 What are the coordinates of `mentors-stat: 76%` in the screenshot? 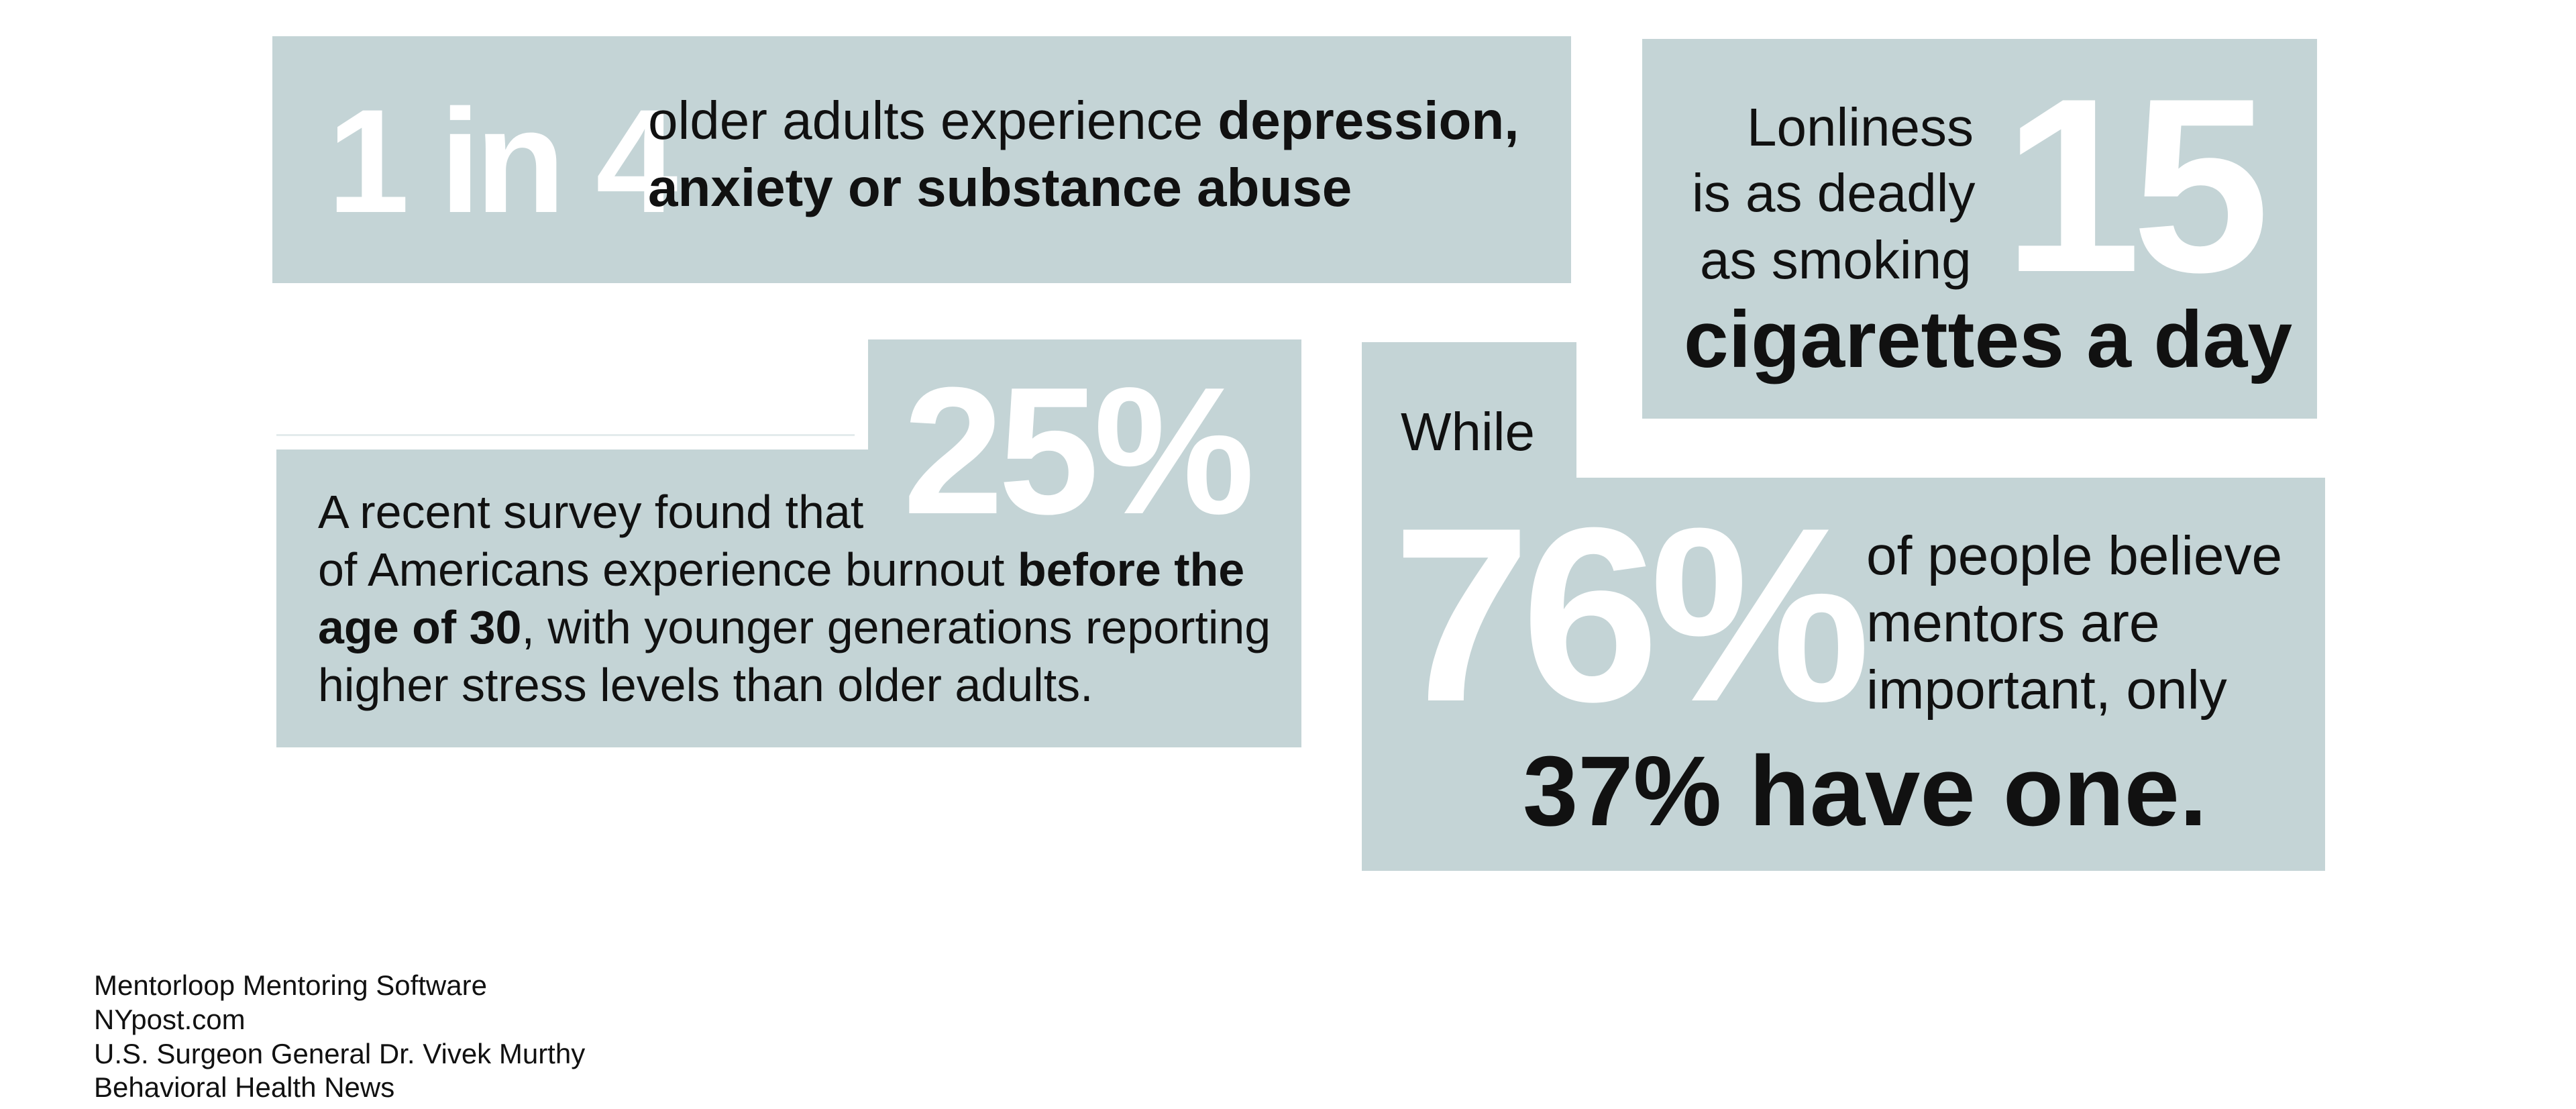 It's located at (1632, 614).